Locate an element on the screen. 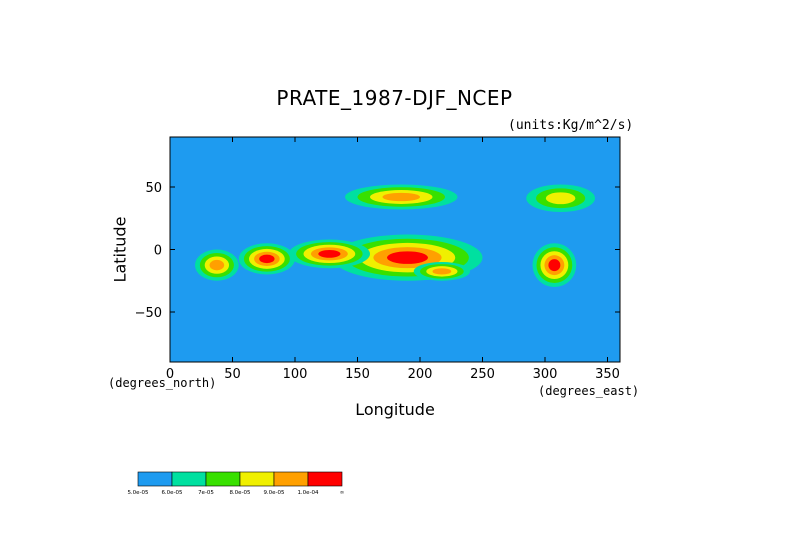  colorbar-label: 1.0e-04 is located at coordinates (308, 493).